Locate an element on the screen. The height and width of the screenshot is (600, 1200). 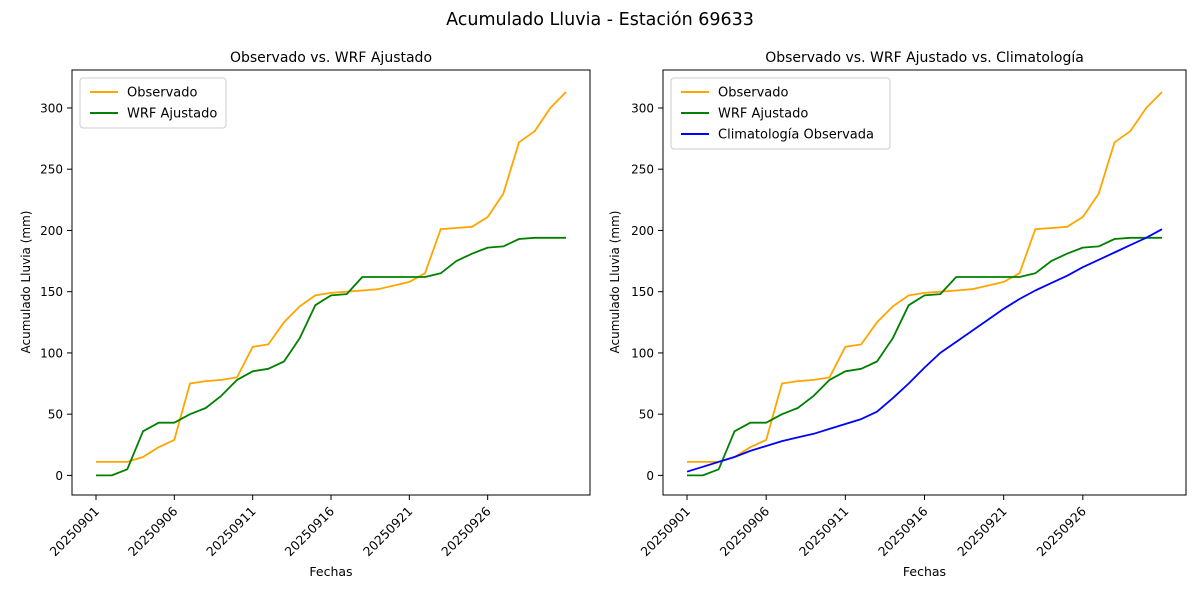
figure-title: Acumulado Lluvia - Estación 69633 is located at coordinates (600, 20).